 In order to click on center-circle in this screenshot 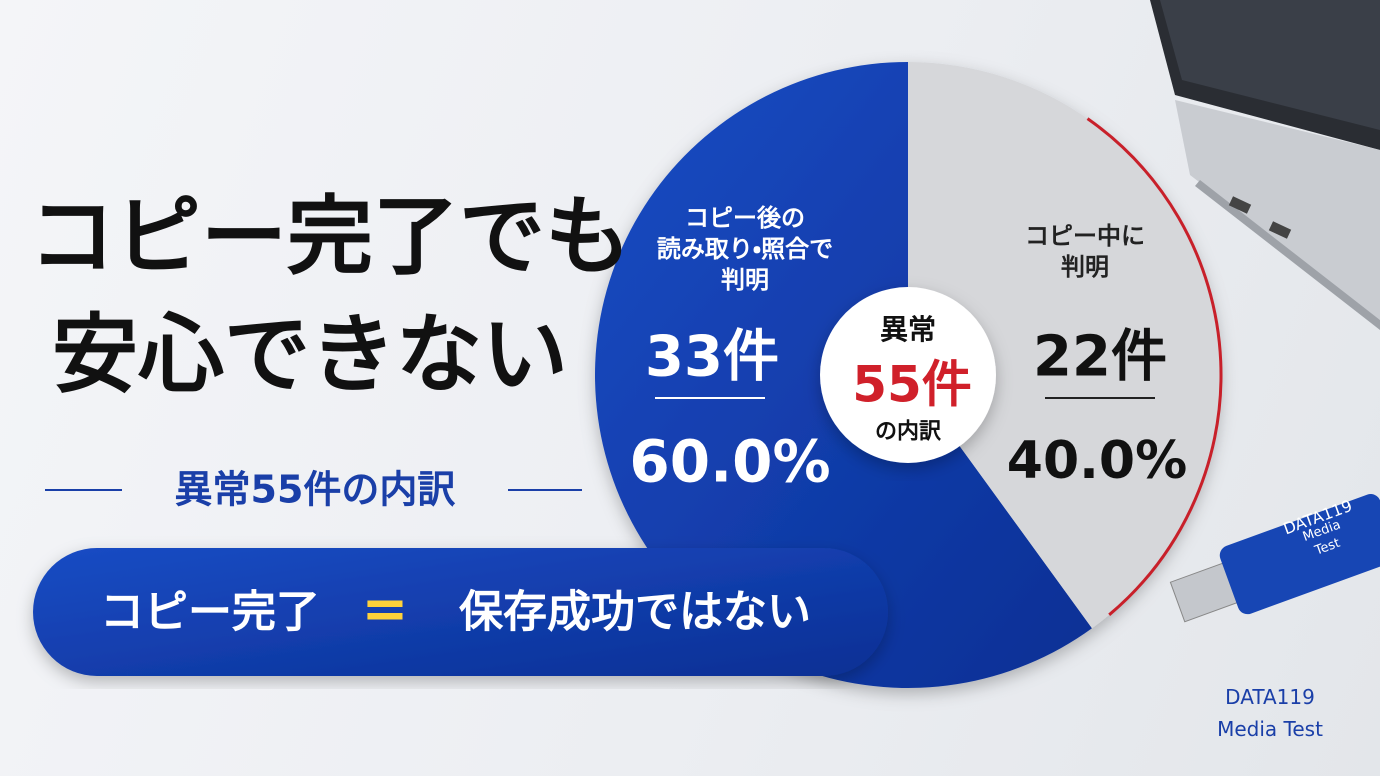, I will do `click(908, 375)`.